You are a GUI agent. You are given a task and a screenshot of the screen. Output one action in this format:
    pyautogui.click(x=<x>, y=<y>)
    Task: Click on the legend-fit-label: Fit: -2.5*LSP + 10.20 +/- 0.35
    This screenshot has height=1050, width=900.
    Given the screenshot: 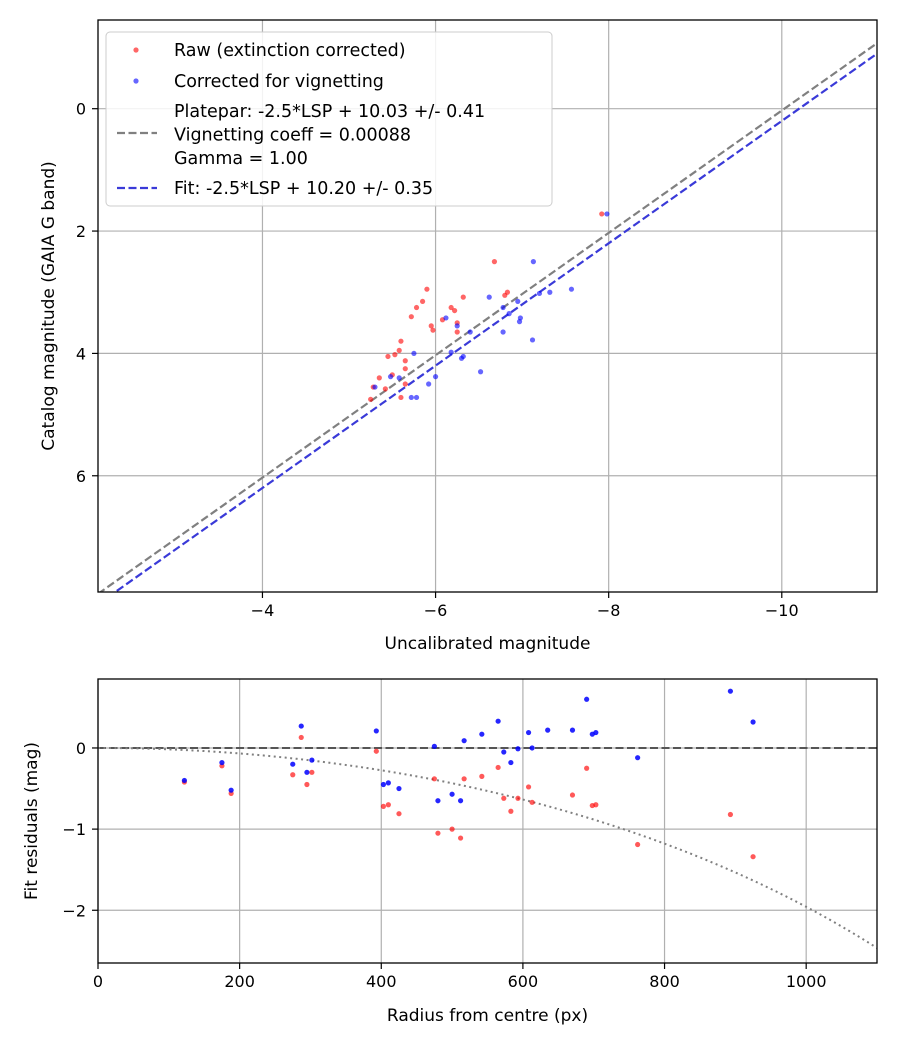 What is the action you would take?
    pyautogui.click(x=303, y=189)
    